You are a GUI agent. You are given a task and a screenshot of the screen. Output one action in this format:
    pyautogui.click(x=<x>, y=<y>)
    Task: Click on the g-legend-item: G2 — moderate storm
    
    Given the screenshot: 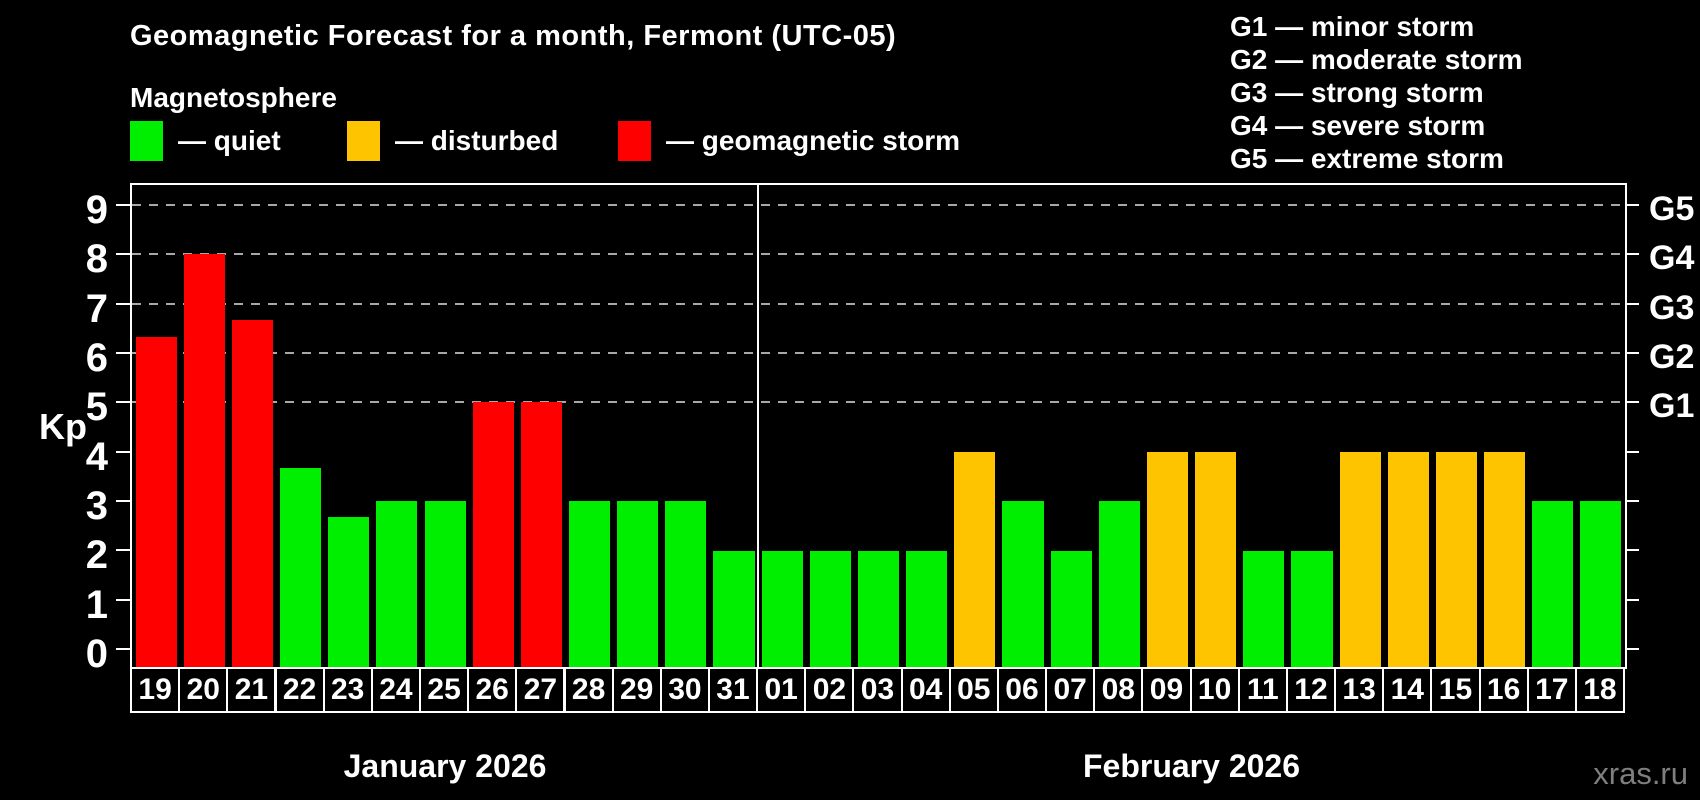 What is the action you would take?
    pyautogui.click(x=1376, y=59)
    